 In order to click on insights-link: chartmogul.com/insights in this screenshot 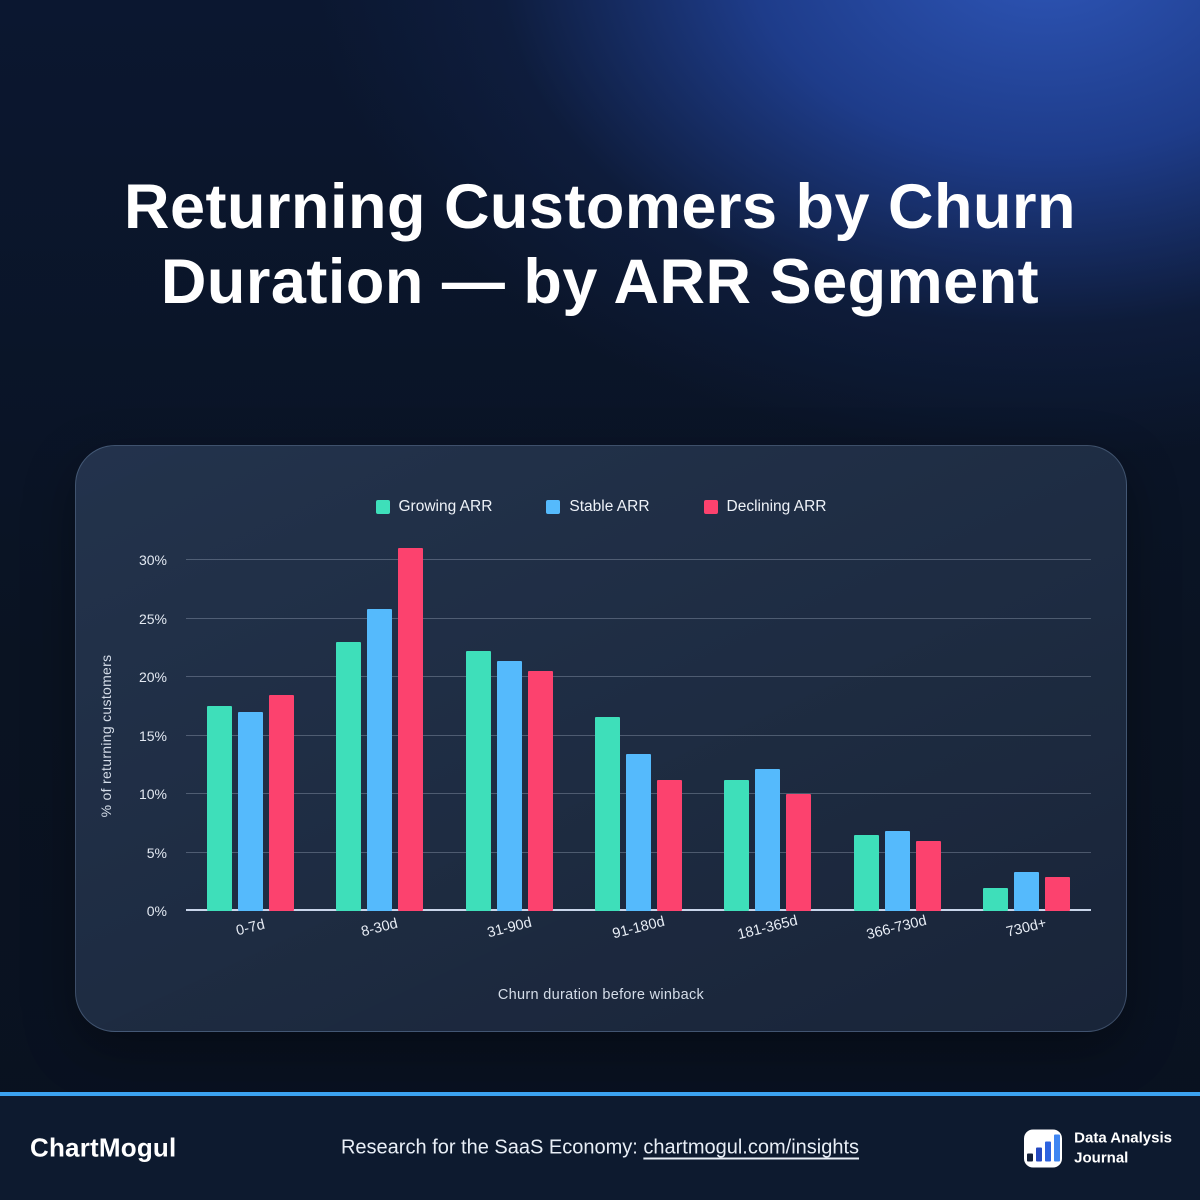, I will do `click(751, 1147)`.